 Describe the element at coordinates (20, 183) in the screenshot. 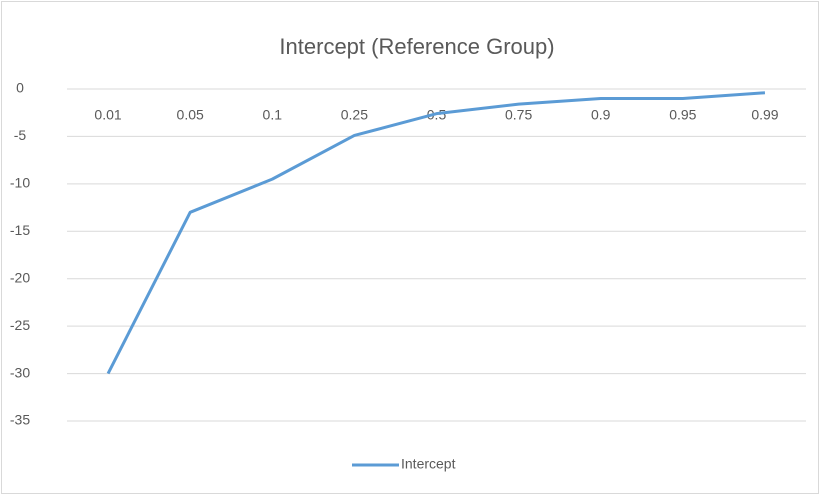

I see `y-tick-label: -10` at that location.